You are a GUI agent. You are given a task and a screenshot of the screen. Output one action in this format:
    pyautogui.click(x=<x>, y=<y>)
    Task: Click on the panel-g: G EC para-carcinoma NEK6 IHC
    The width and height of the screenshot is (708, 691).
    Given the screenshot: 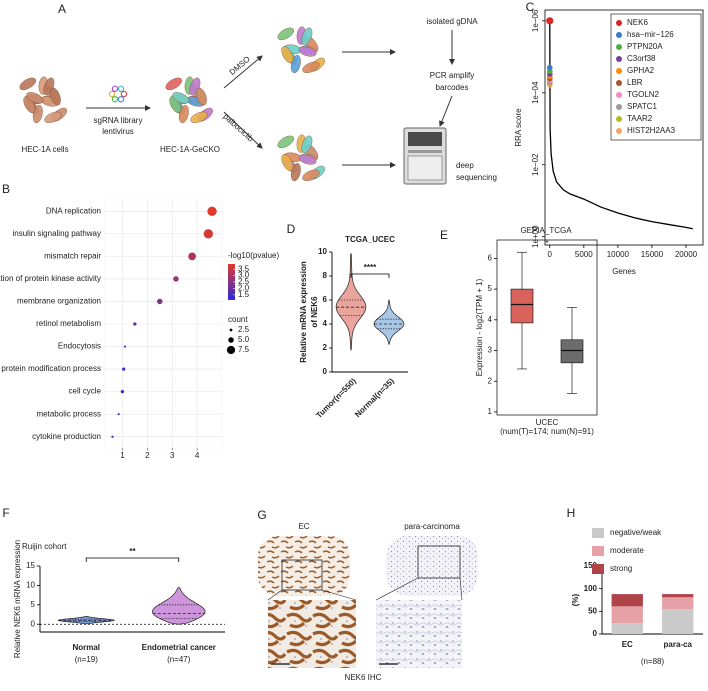 What is the action you would take?
    pyautogui.click(x=367, y=595)
    